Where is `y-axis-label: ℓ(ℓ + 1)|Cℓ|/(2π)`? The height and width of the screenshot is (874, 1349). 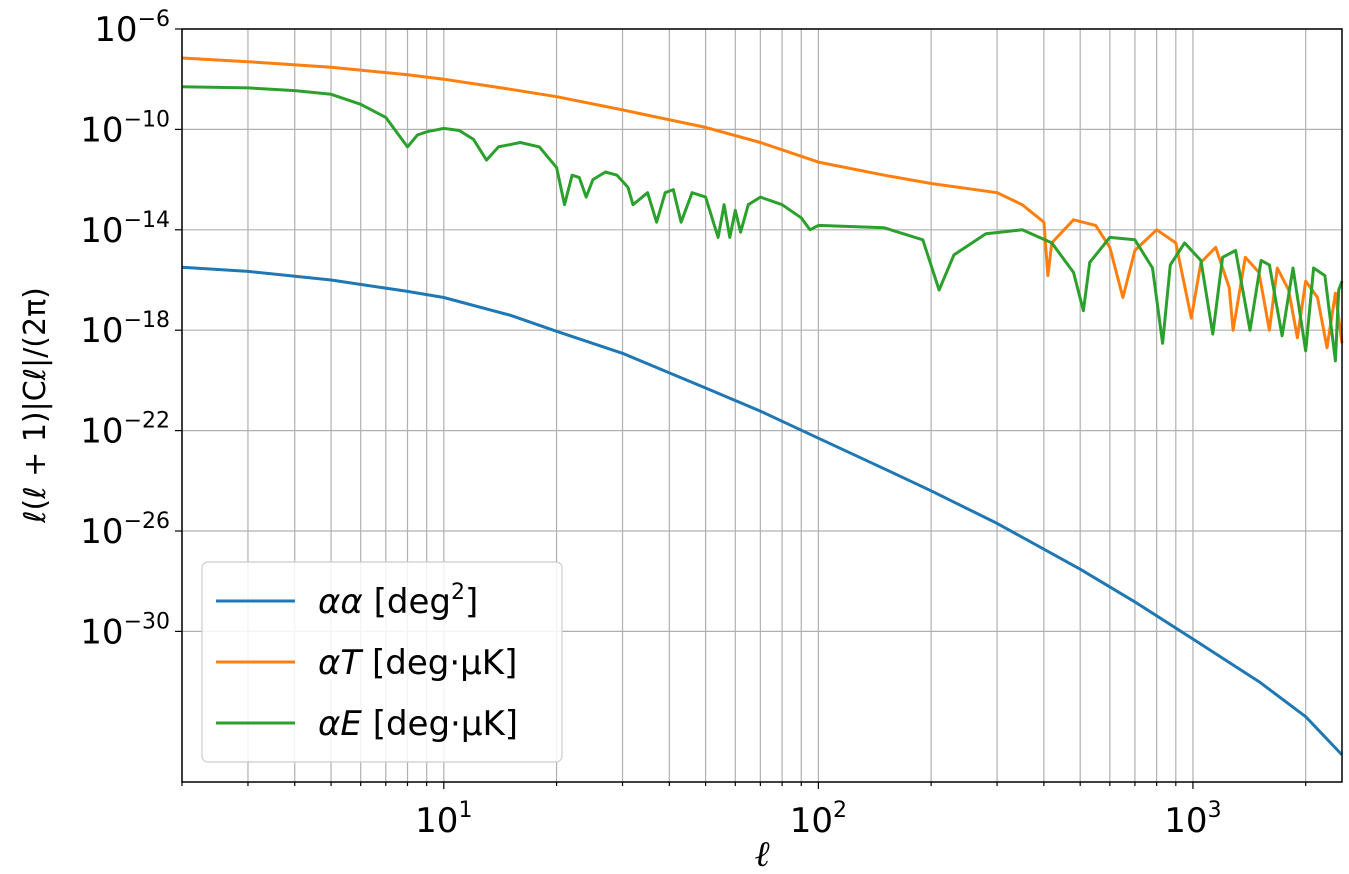 y-axis-label: ℓ(ℓ + 1)|Cℓ|/(2π) is located at coordinates (35, 405).